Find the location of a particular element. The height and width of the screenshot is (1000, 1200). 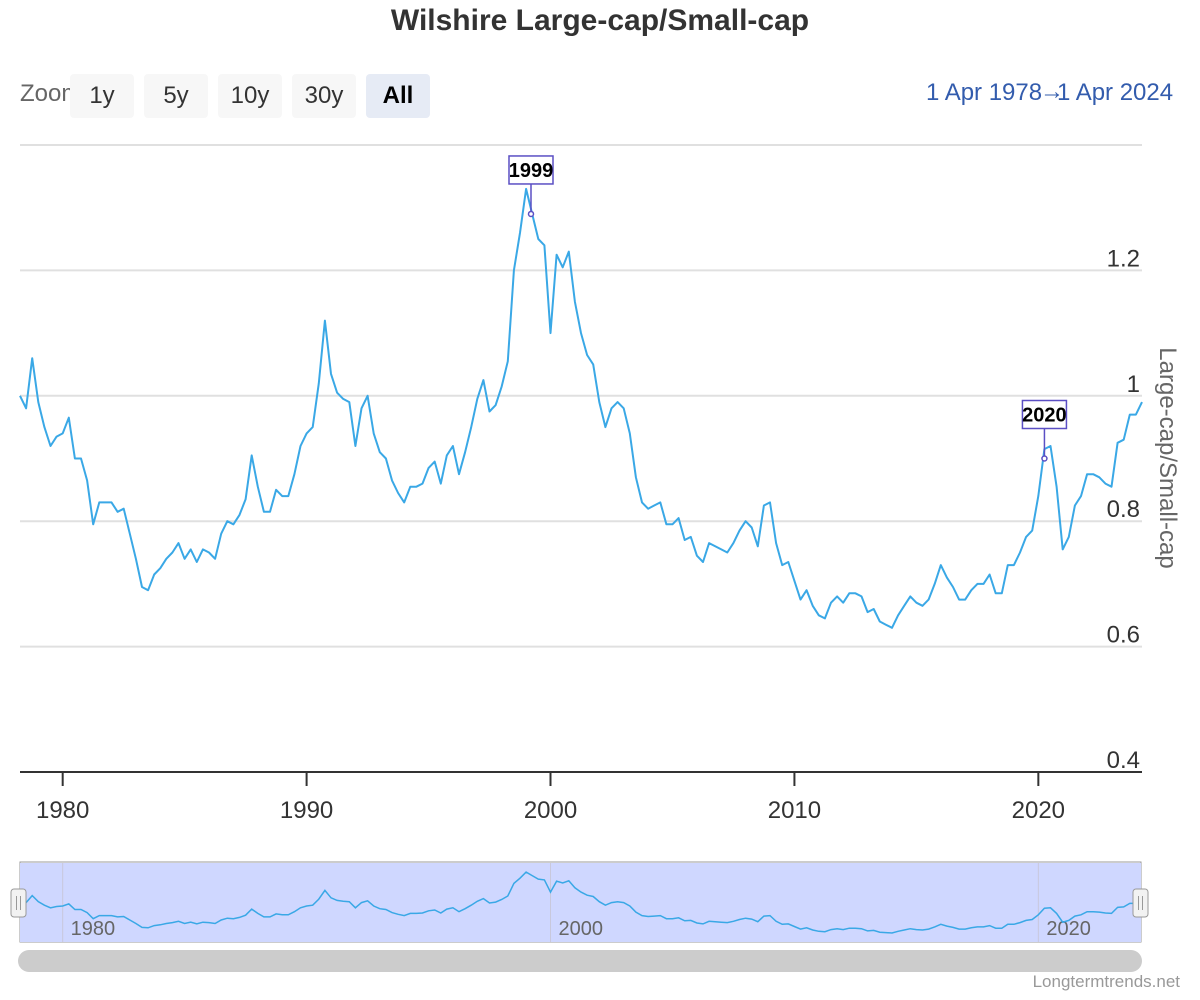

range-from-input: 1 Apr 1978 is located at coordinates (984, 92).